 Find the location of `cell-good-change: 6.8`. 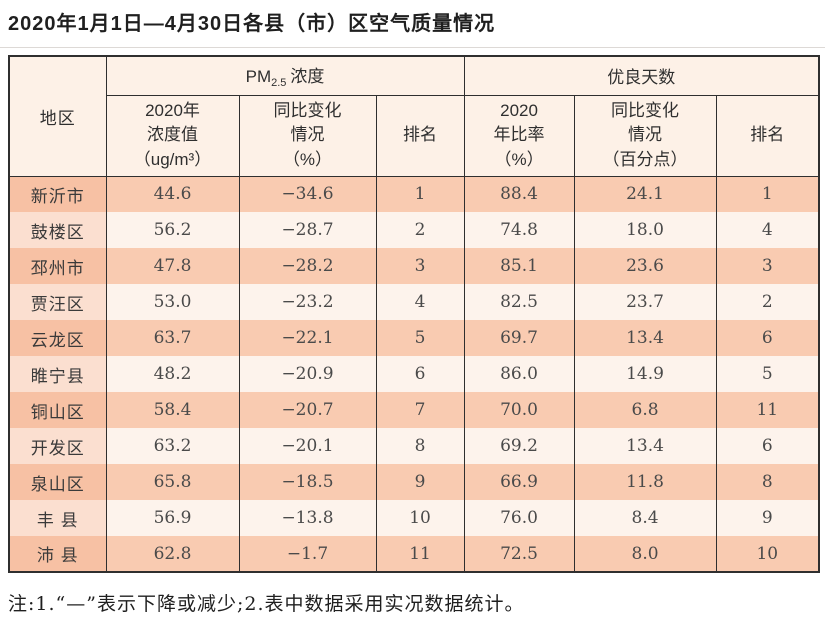

cell-good-change: 6.8 is located at coordinates (645, 410).